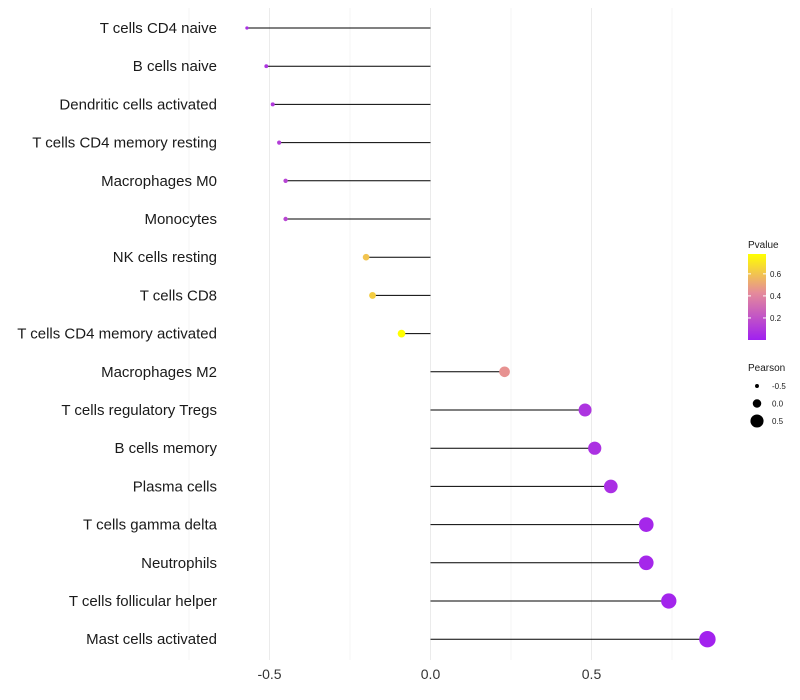 The height and width of the screenshot is (700, 800). I want to click on pvalue-colorbar, so click(757, 297).